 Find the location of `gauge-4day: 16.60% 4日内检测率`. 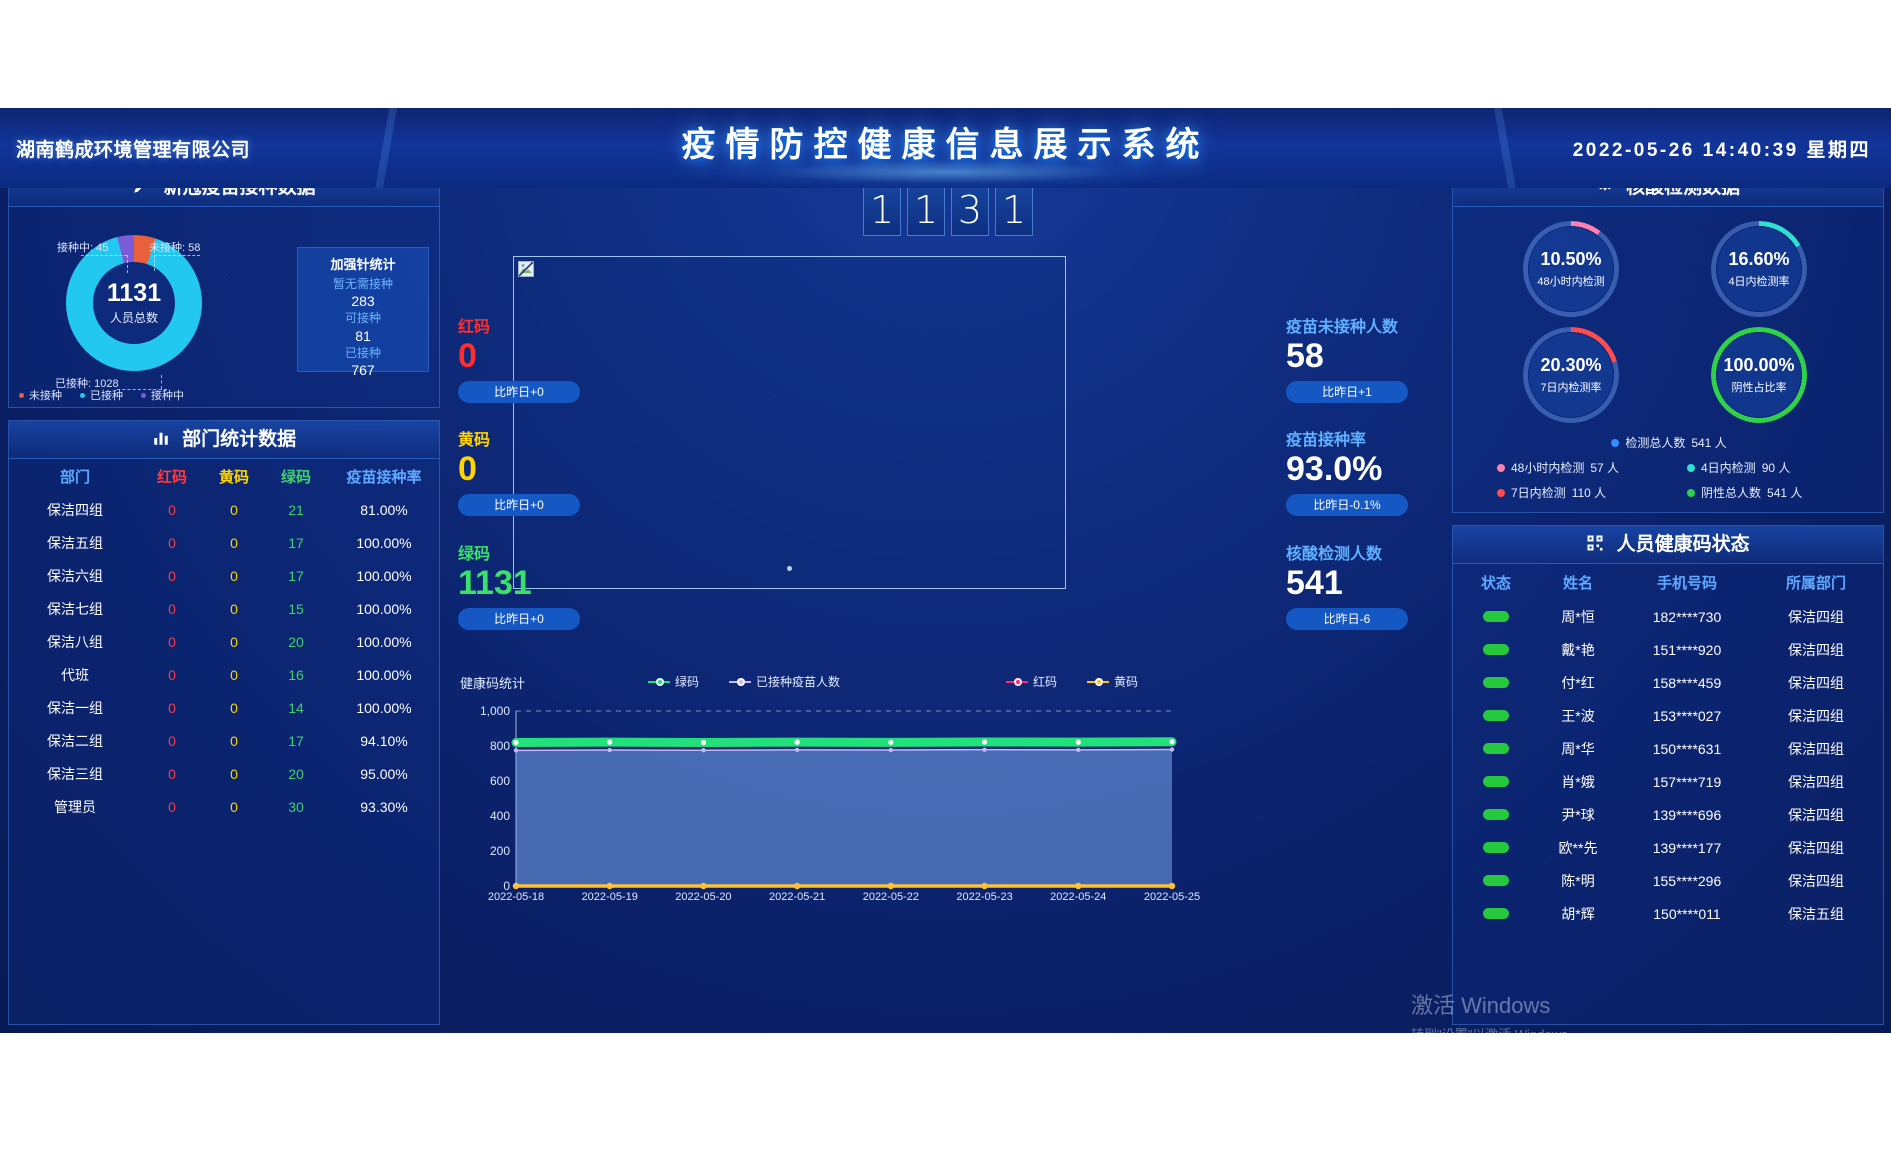

gauge-4day: 16.60% 4日内检测率 is located at coordinates (1759, 269).